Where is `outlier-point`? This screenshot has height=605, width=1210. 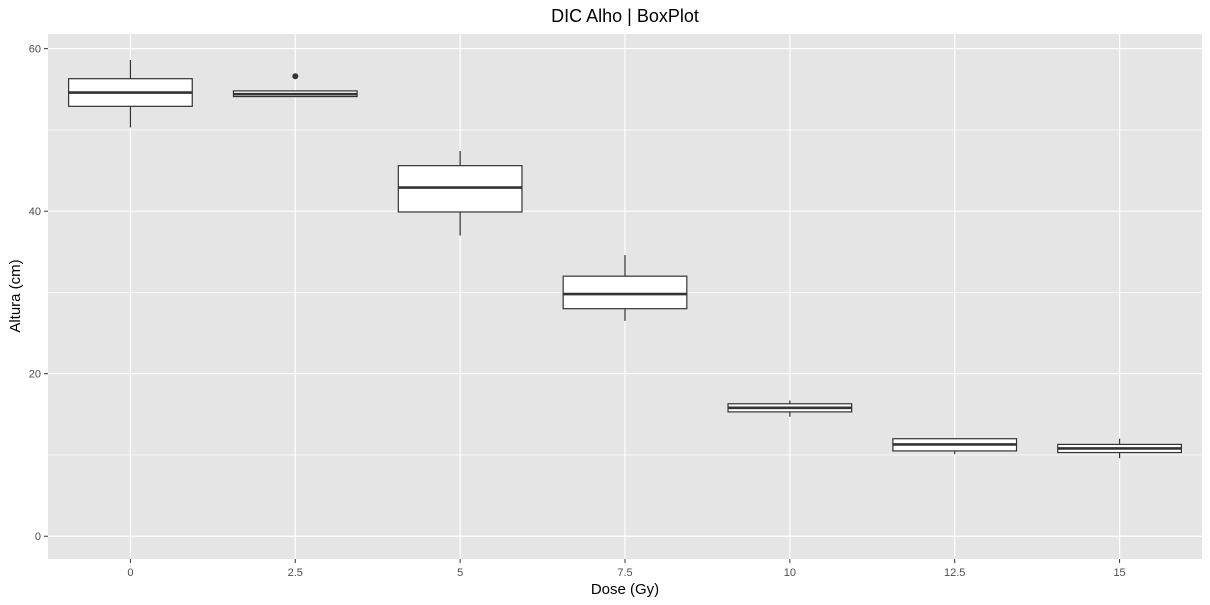
outlier-point is located at coordinates (295, 76).